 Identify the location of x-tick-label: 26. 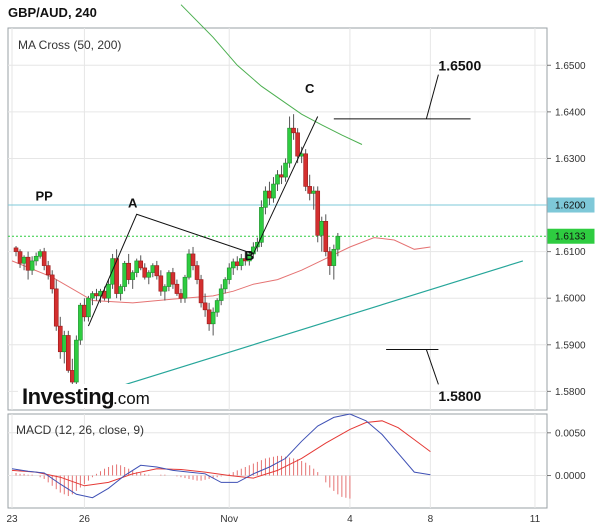
(85, 519).